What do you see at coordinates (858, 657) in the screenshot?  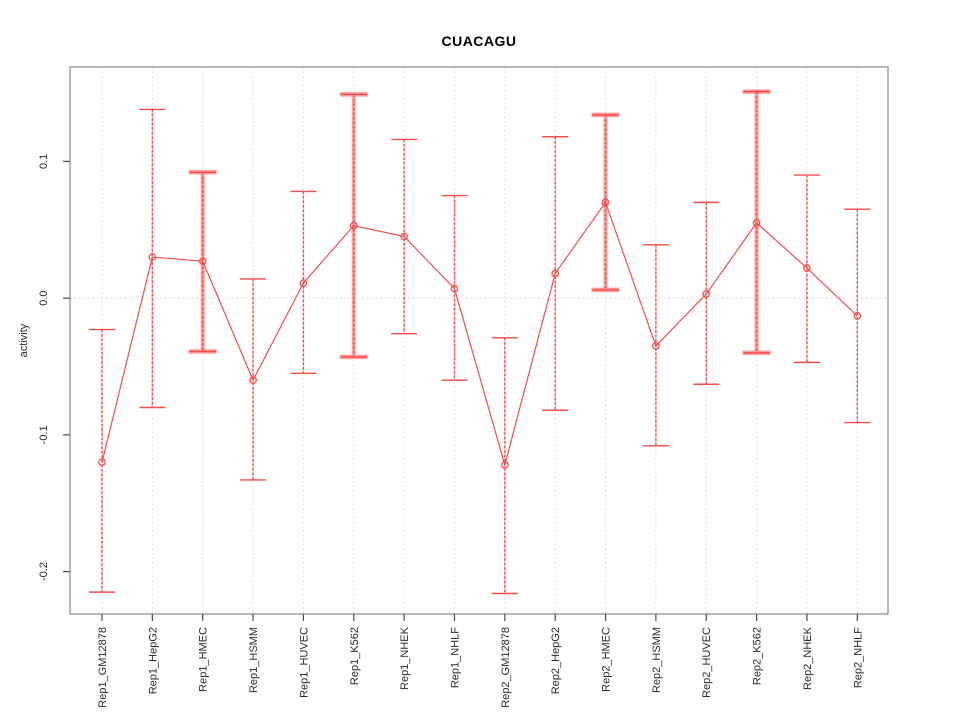 I see `x-tick-label: Rep2_NHLF` at bounding box center [858, 657].